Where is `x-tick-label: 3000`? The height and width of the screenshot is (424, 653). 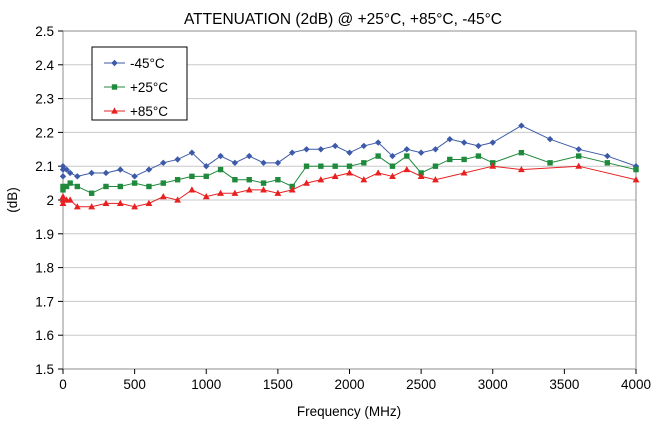
x-tick-label: 3000 is located at coordinates (493, 384).